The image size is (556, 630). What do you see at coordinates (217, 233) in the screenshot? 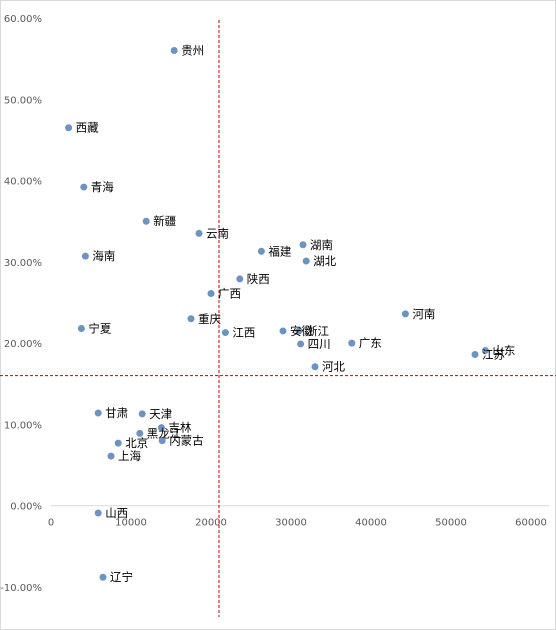
I see `data-point-label: 云南` at bounding box center [217, 233].